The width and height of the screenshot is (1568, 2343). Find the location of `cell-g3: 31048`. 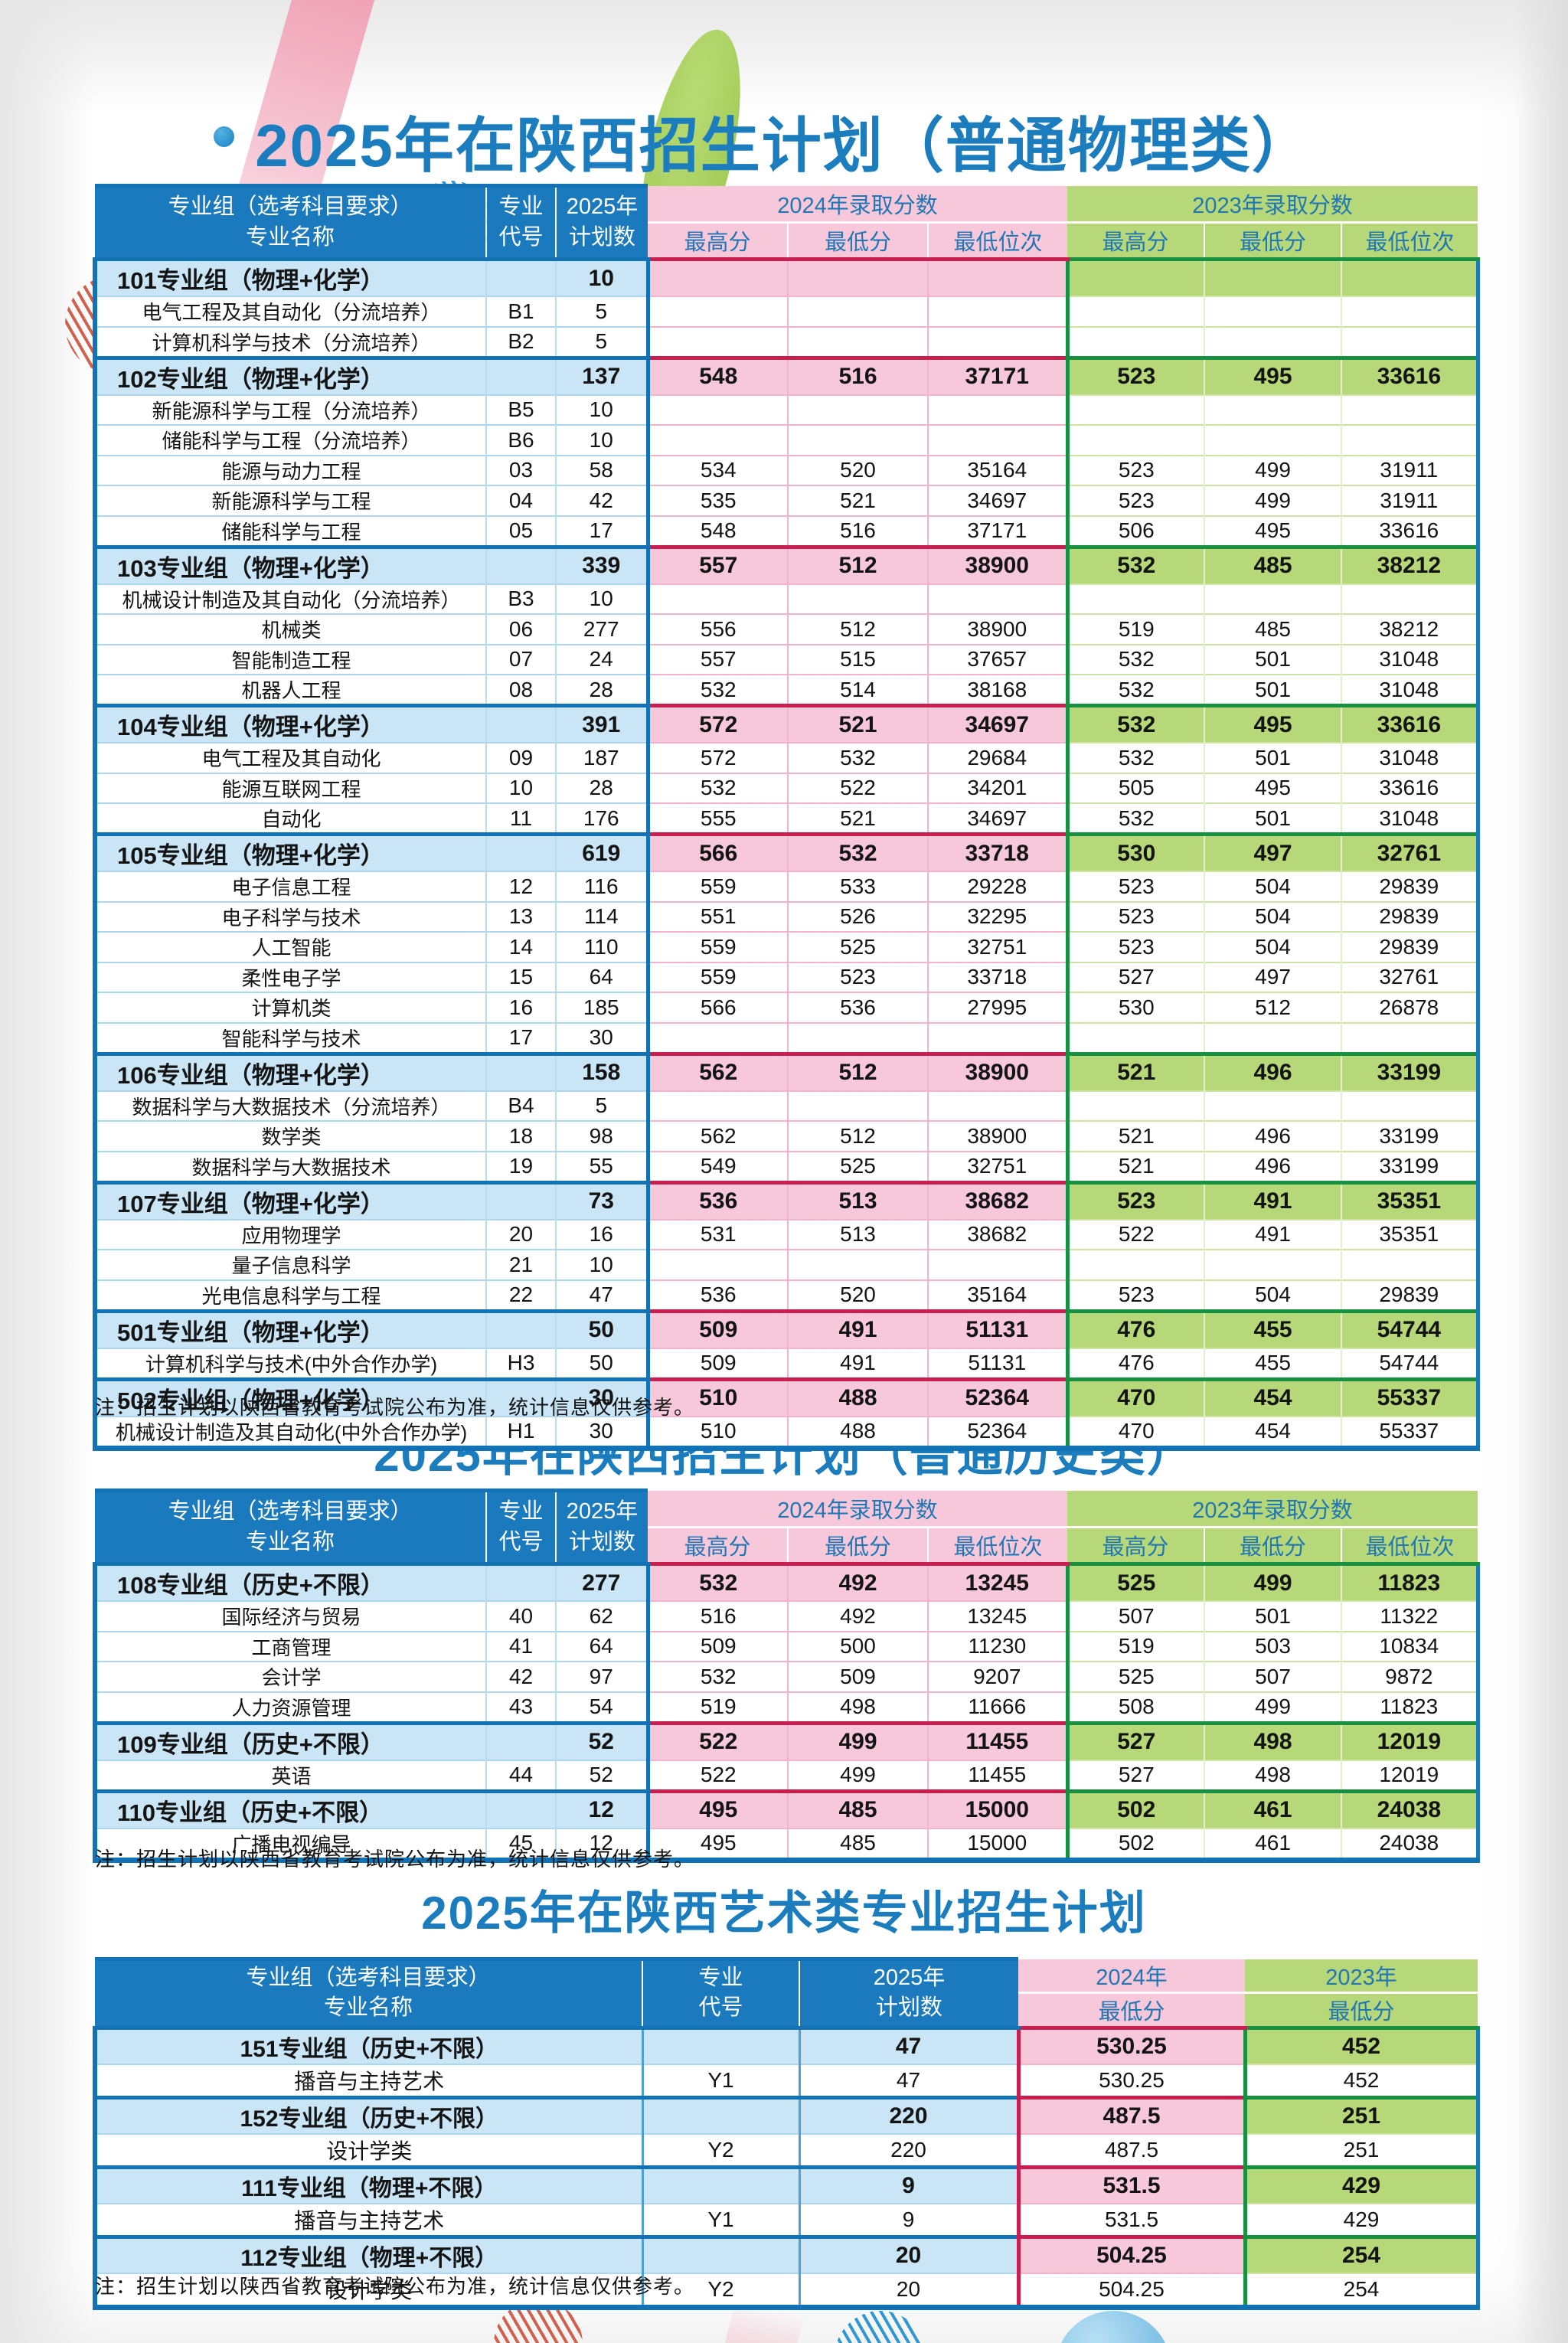

cell-g3: 31048 is located at coordinates (1410, 690).